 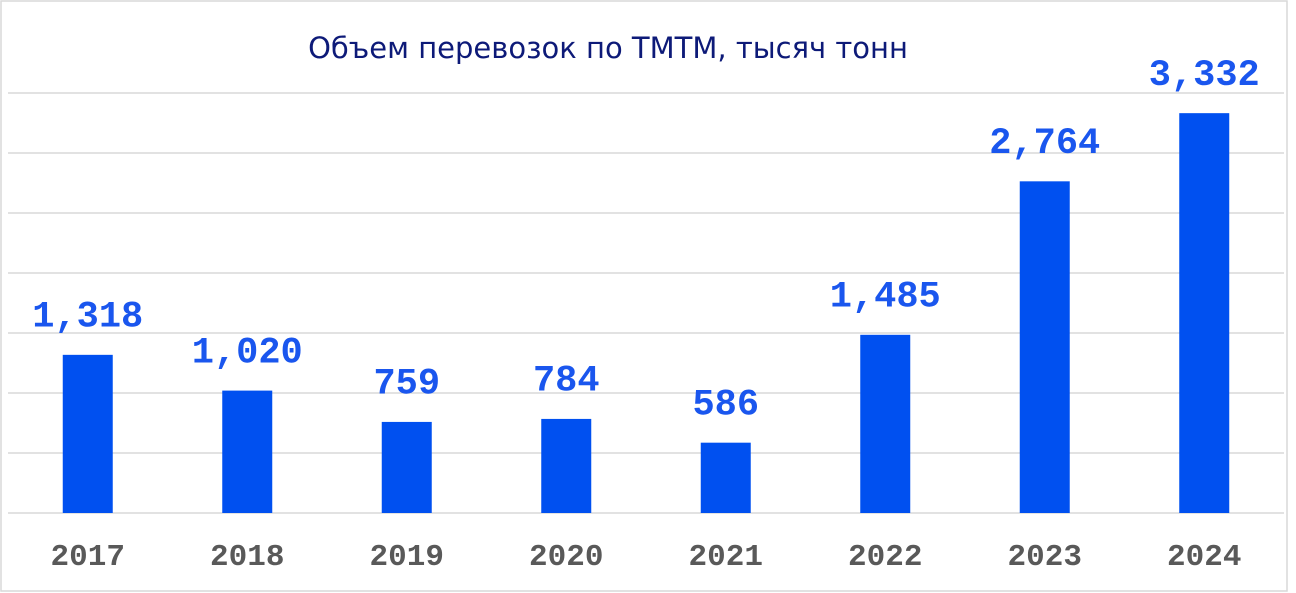 What do you see at coordinates (88, 557) in the screenshot?
I see `x-tick-label: 2017` at bounding box center [88, 557].